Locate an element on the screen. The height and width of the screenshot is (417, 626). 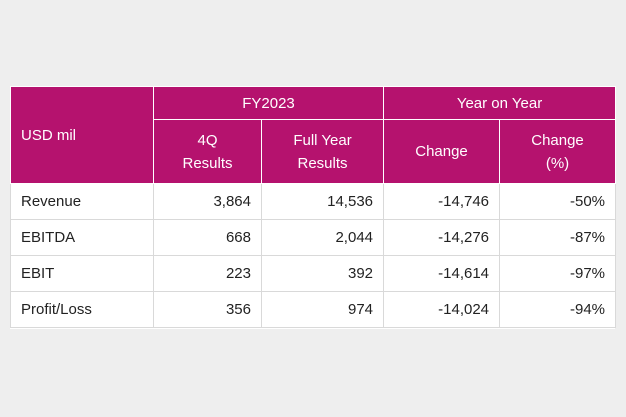
cell-full-year-results: 2,044 is located at coordinates (322, 237).